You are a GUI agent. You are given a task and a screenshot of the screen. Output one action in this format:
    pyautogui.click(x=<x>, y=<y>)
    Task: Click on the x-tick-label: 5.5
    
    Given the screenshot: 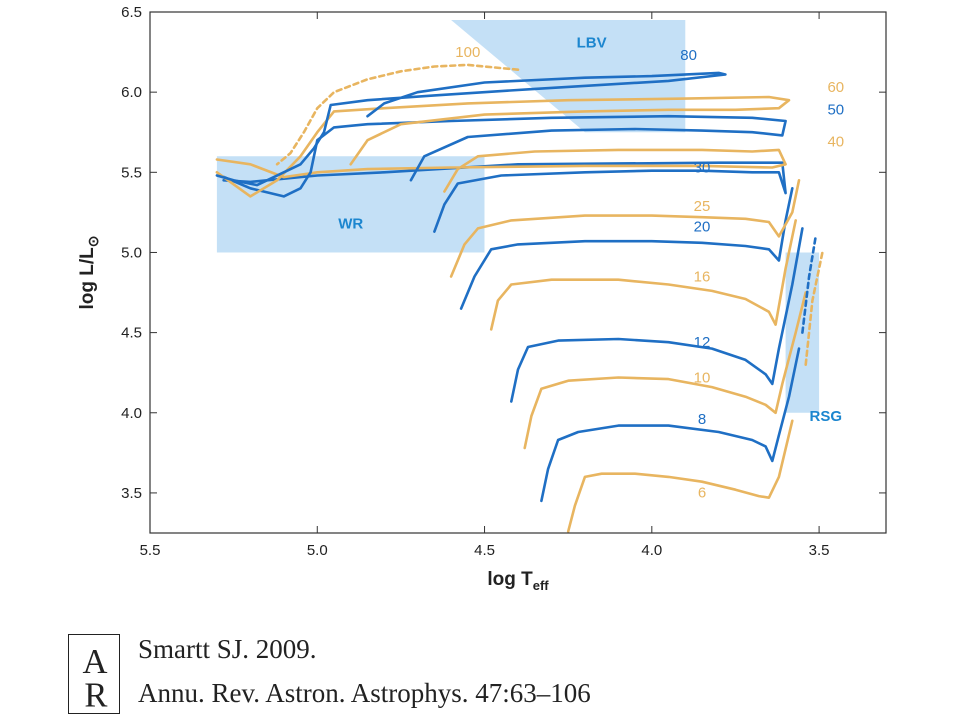 What is the action you would take?
    pyautogui.click(x=150, y=550)
    